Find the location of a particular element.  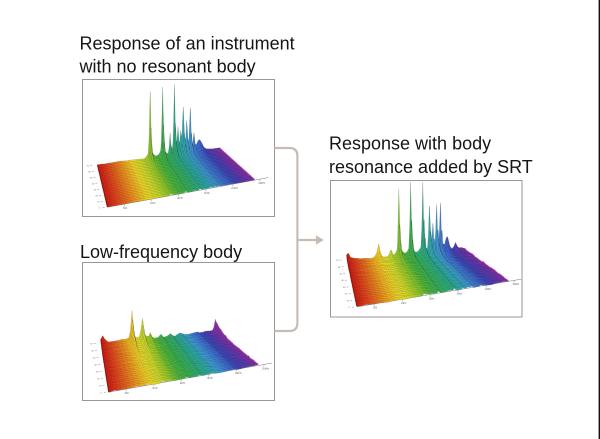

svg-text: Response with body is located at coordinates (410, 144).